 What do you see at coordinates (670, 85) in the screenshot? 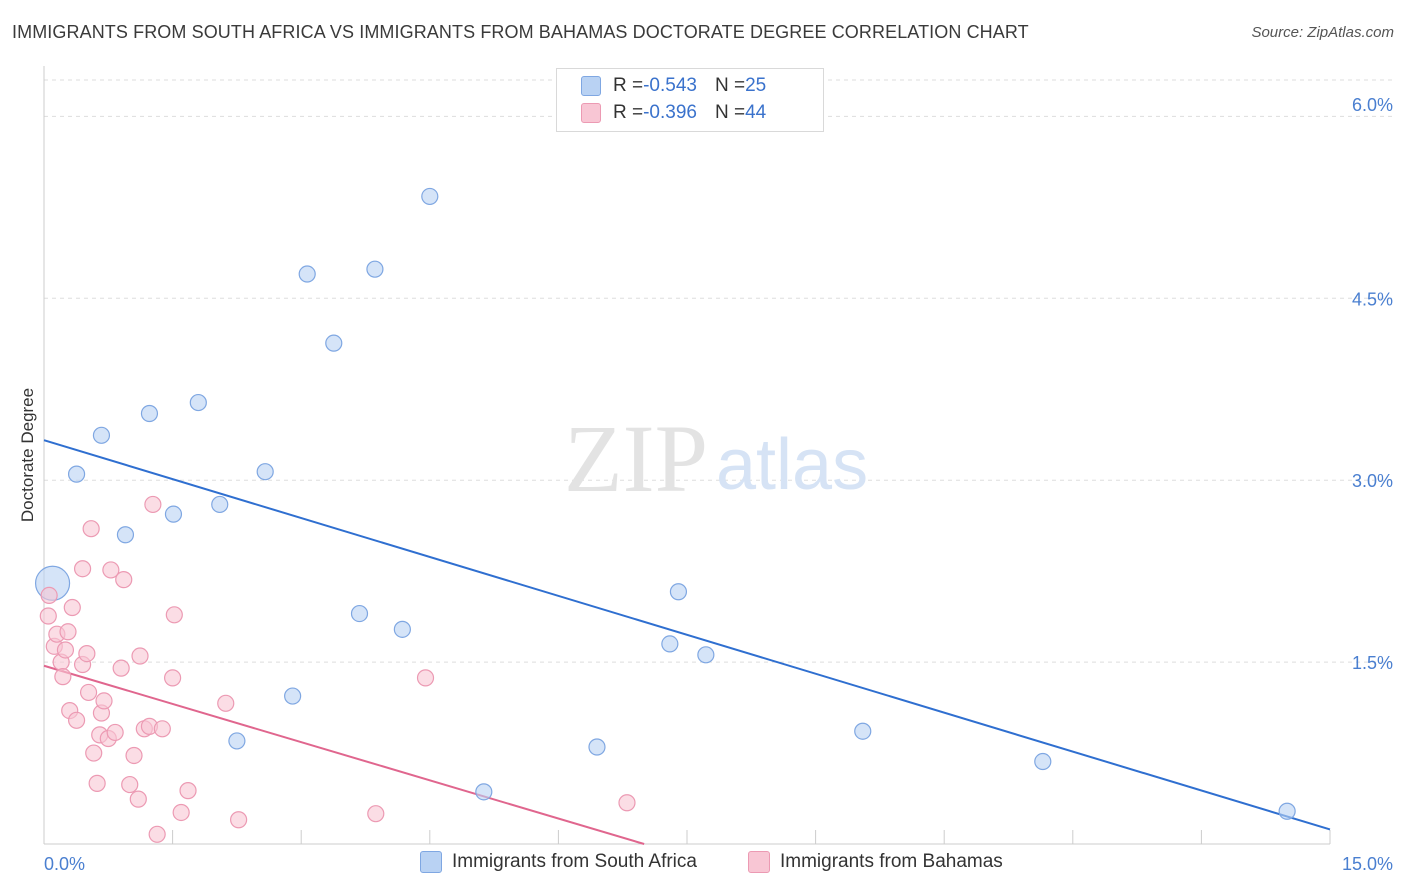
I see `legend-r-value: -0.543` at bounding box center [670, 85].